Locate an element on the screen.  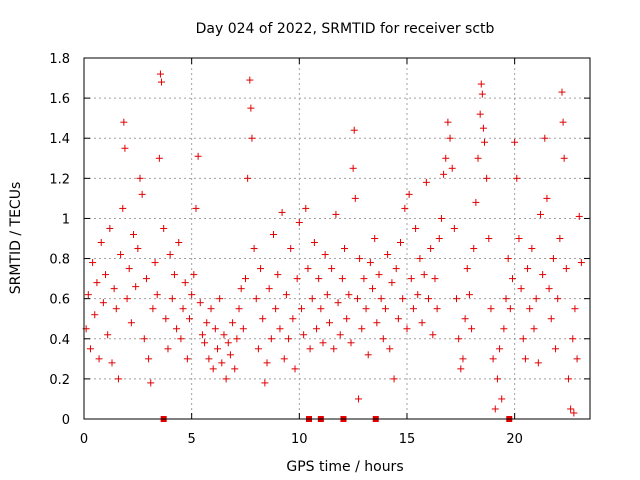
y-axis-label: SRMTID / TECUs is located at coordinates (16, 238).